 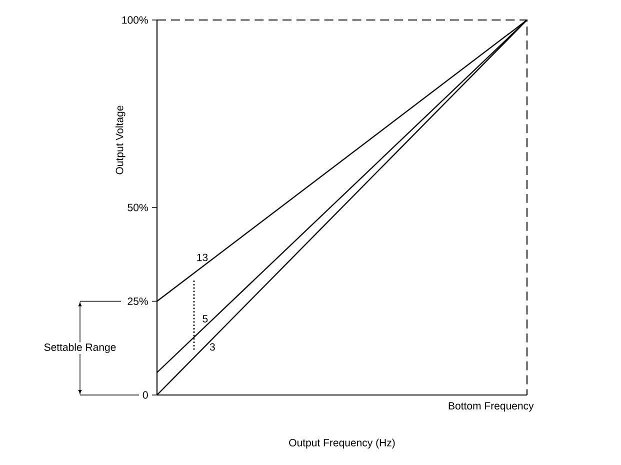 I want to click on x-axis-title: Output Frequency (Hz), so click(x=342, y=443).